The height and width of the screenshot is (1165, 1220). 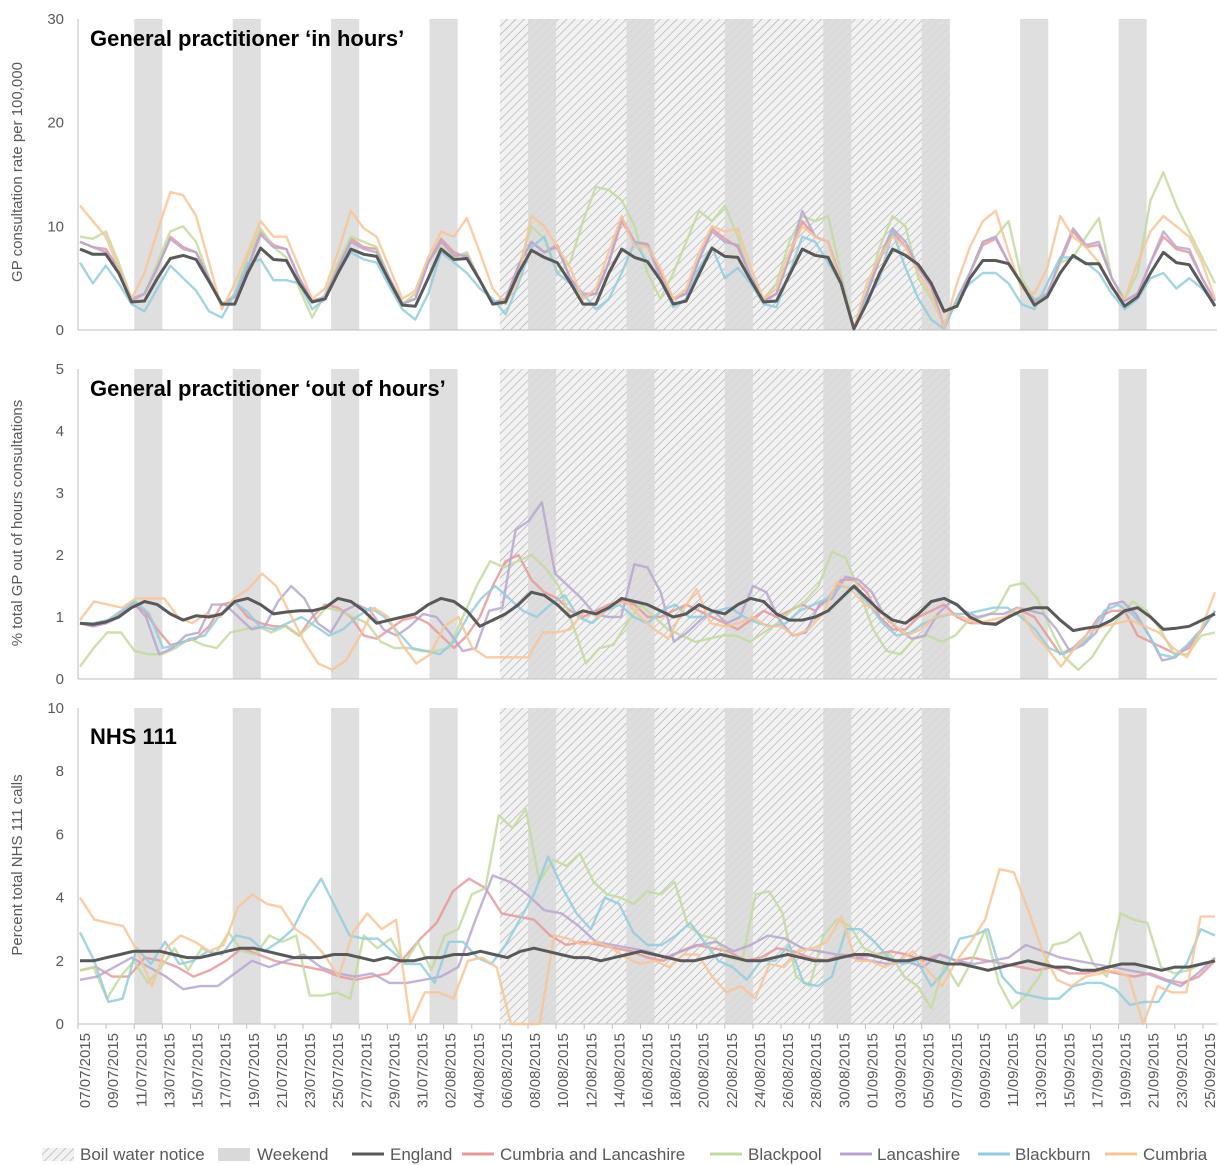 I want to click on x-tick-label: 31/07/2015, so click(x=423, y=1070).